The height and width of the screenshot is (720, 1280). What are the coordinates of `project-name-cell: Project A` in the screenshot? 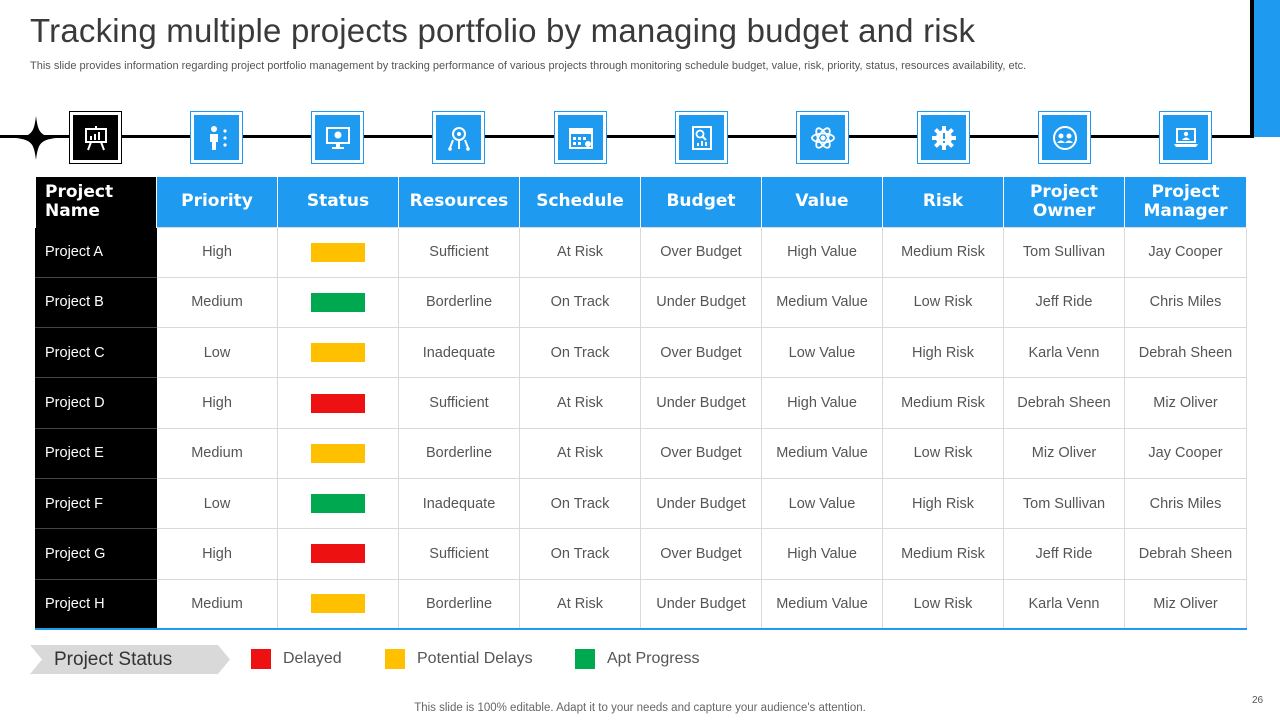 It's located at (96, 252).